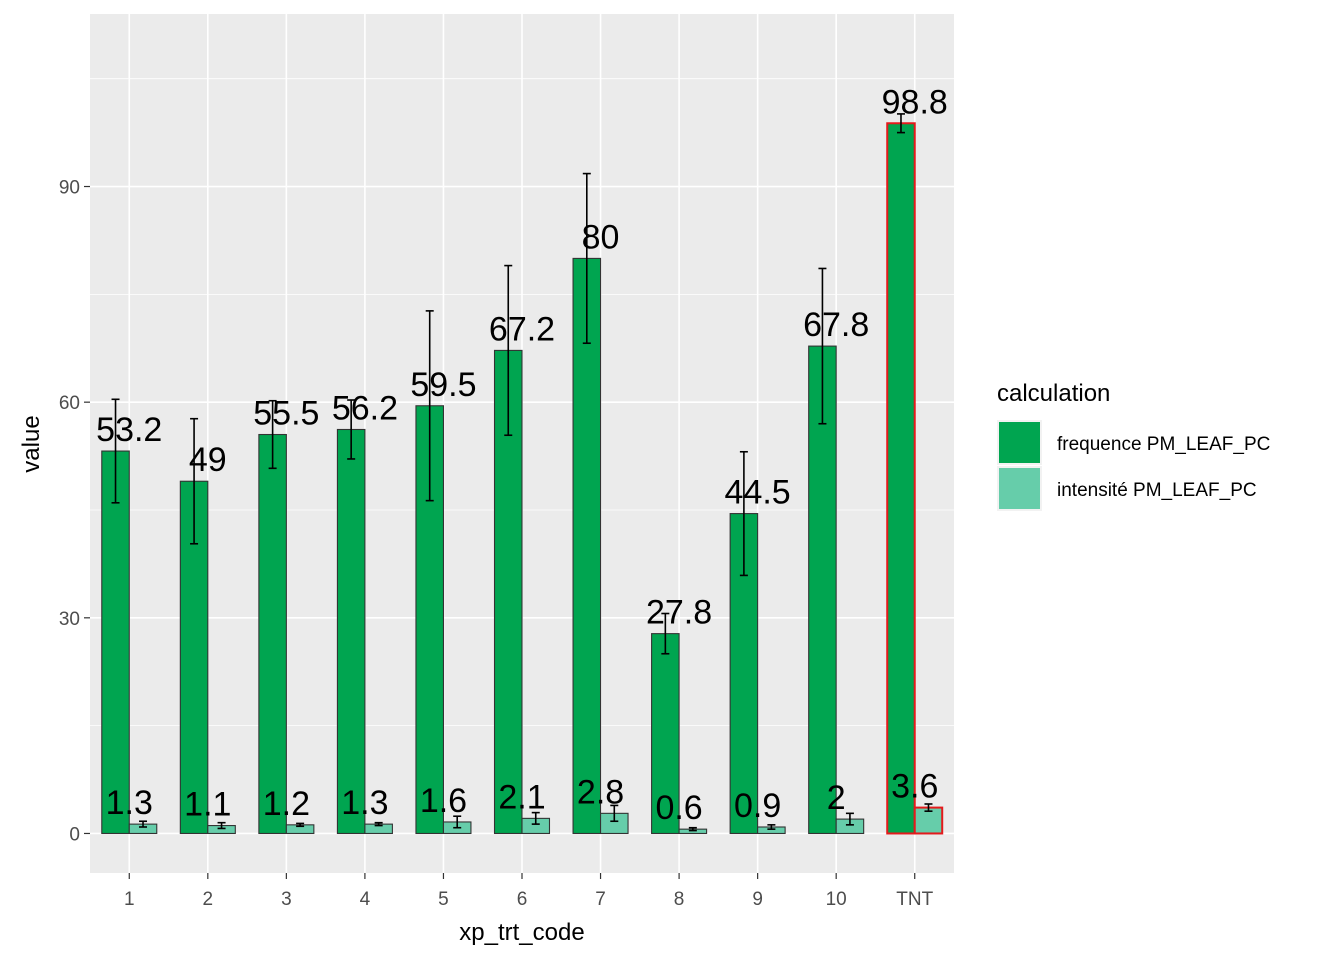 The height and width of the screenshot is (960, 1344). I want to click on data-label-frequence: 53.2, so click(129, 430).